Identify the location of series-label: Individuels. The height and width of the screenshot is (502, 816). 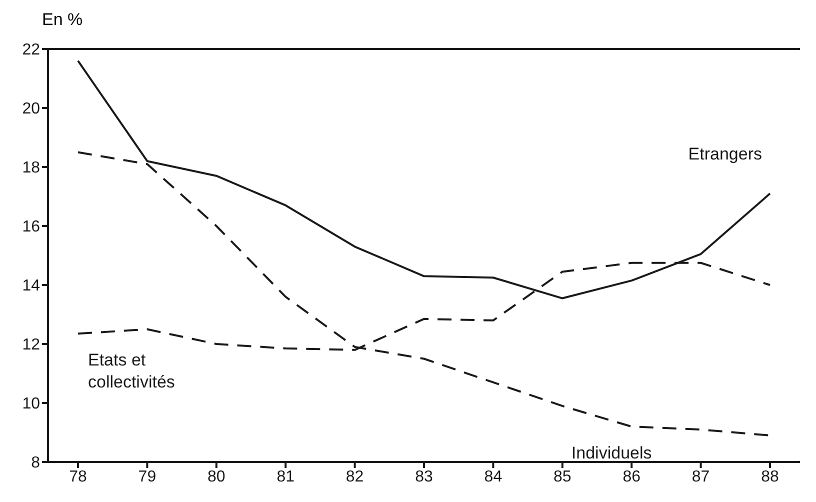
(611, 453).